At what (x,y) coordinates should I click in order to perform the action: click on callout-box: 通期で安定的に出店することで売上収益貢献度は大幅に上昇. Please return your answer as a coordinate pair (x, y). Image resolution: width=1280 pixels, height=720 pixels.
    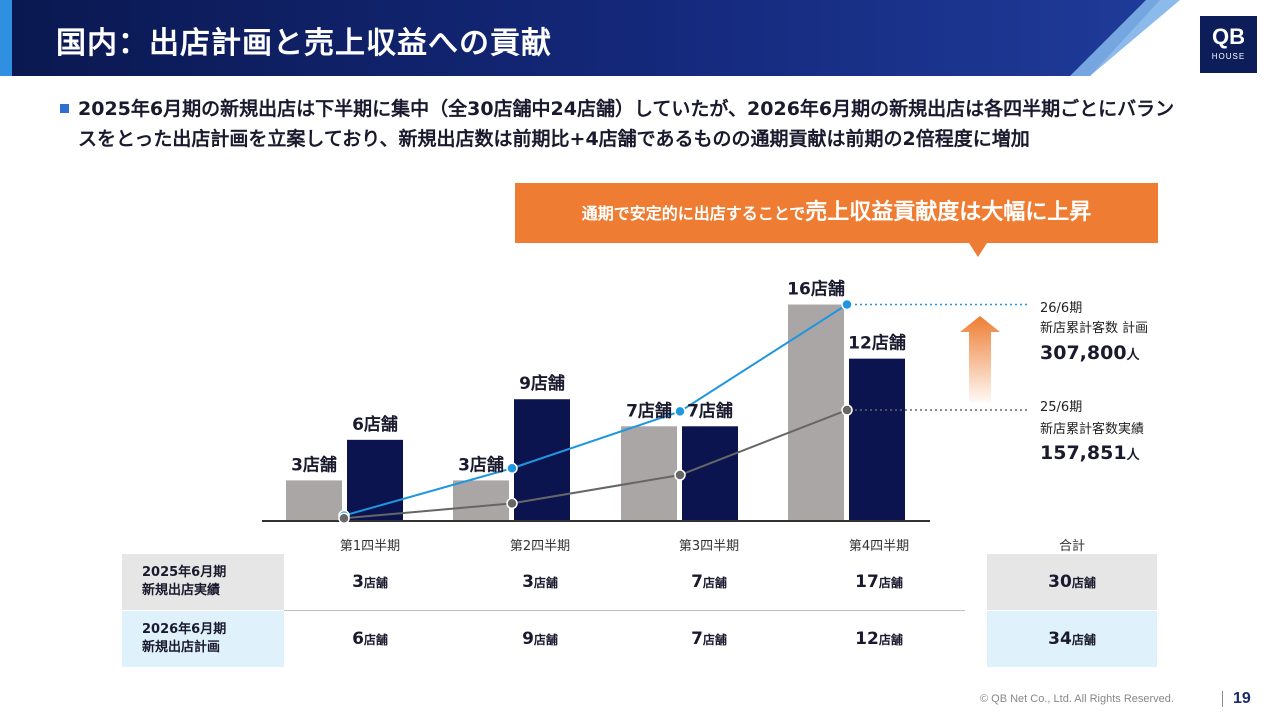
    Looking at the image, I should click on (836, 213).